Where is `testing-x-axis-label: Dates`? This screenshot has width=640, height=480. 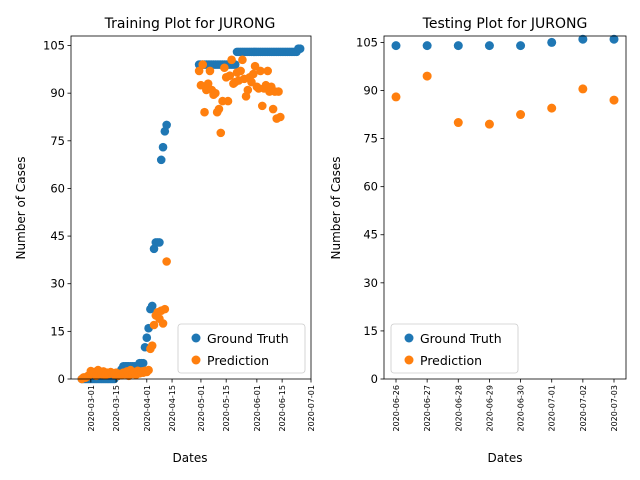
testing-x-axis-label: Dates is located at coordinates (505, 458).